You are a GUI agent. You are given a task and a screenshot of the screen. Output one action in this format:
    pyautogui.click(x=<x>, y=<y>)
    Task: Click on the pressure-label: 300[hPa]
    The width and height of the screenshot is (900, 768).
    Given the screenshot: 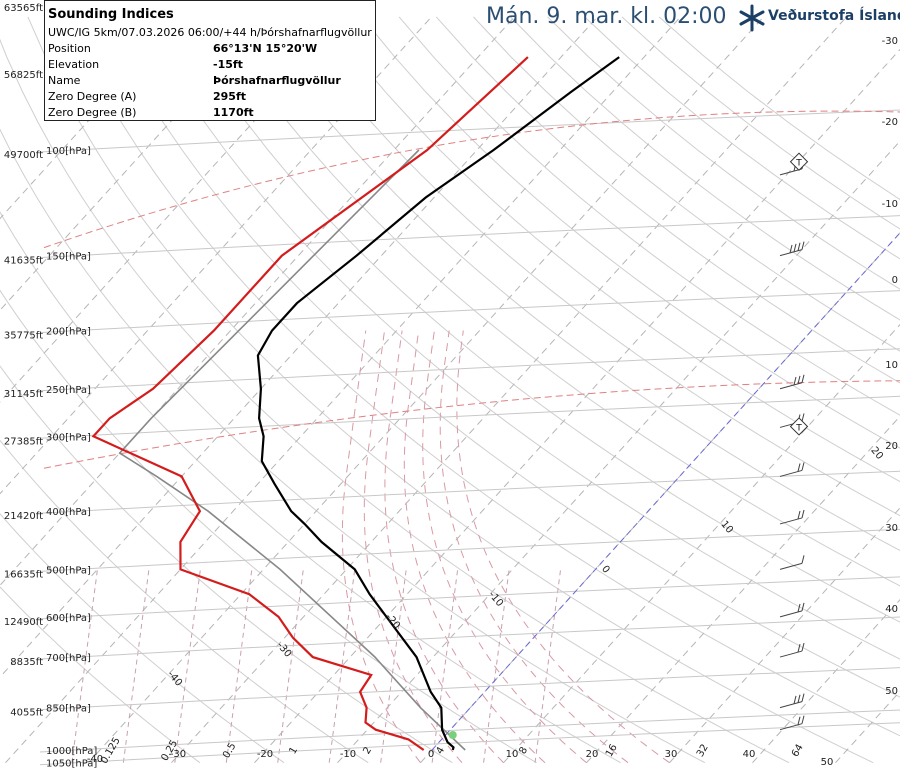 What is the action you would take?
    pyautogui.click(x=68, y=437)
    